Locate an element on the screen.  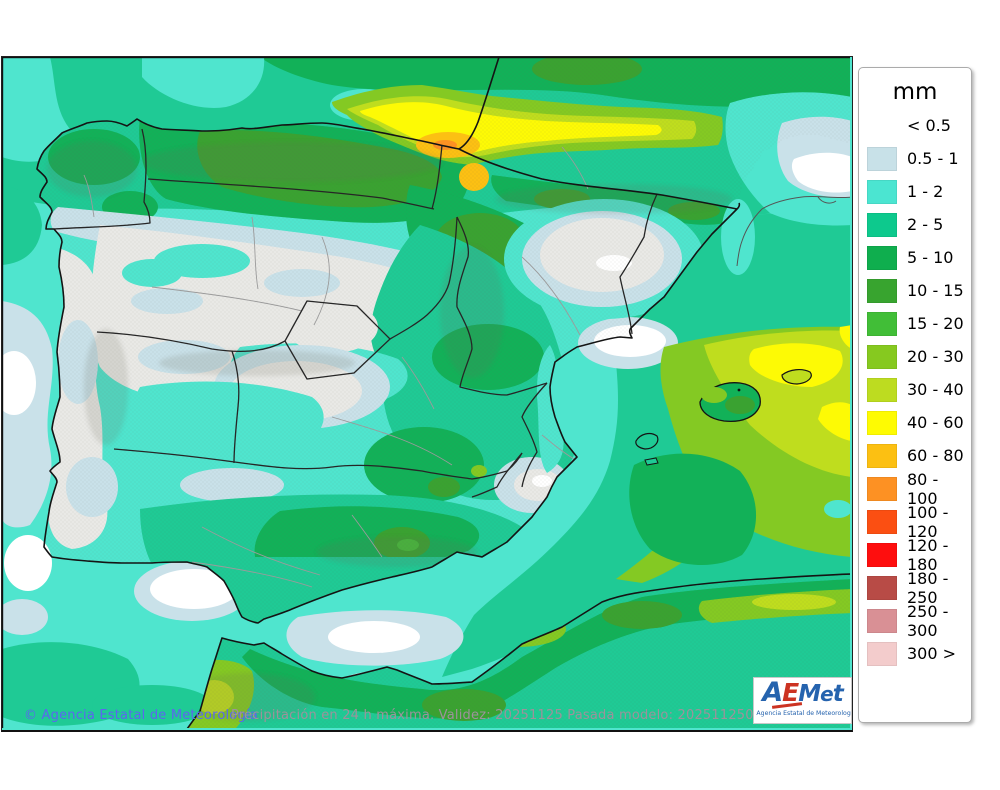
sea-emed-yellow1 is located at coordinates (796, 365).